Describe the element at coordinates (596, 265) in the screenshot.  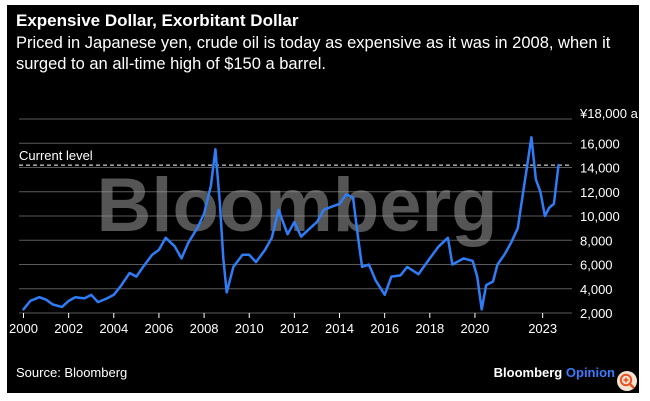
I see `y-tick-label: 6,000` at that location.